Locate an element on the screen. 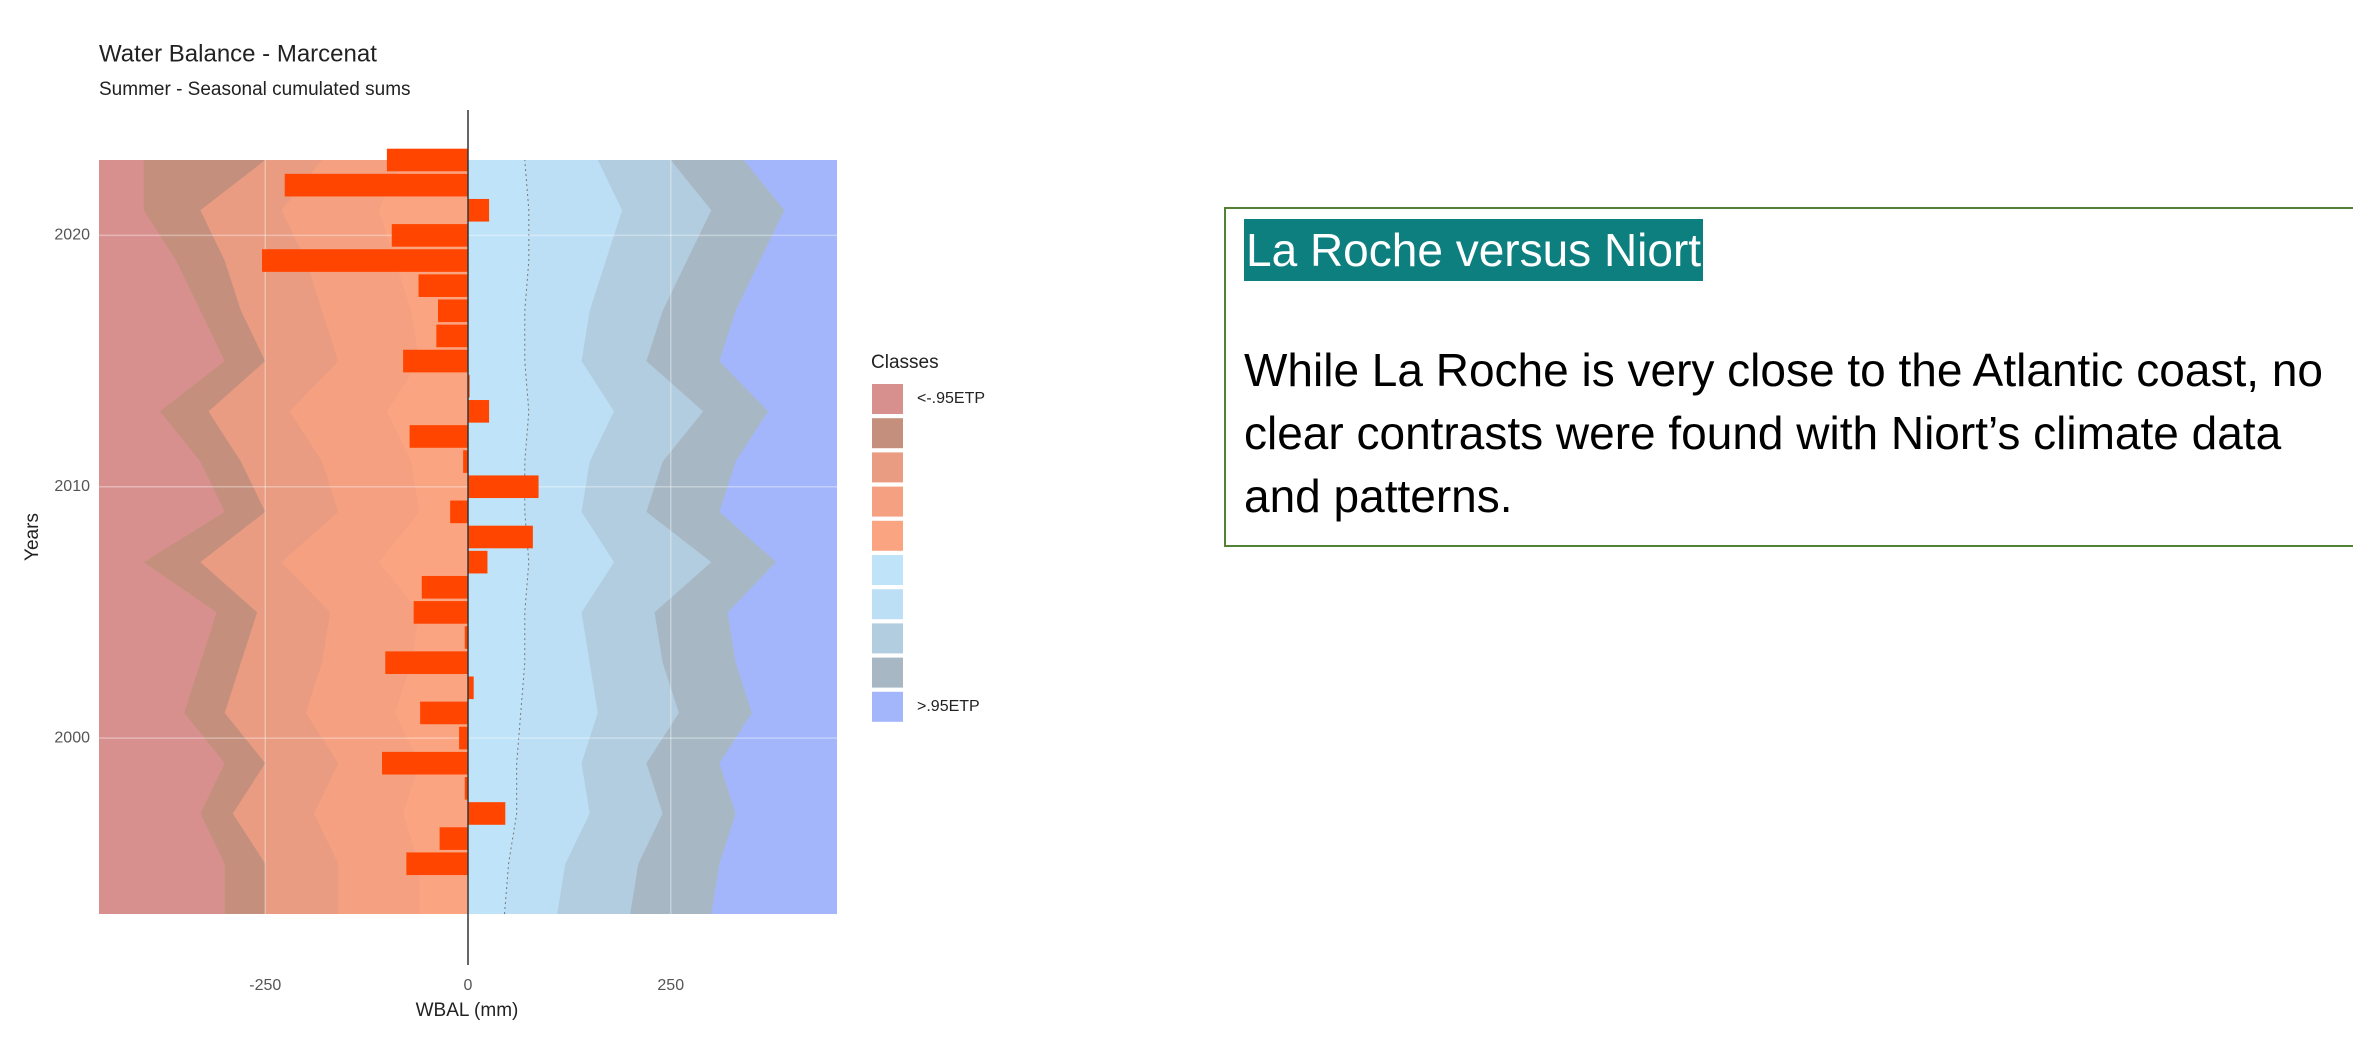 The image size is (2353, 1043). y-tick-label: 2000 is located at coordinates (72, 737).